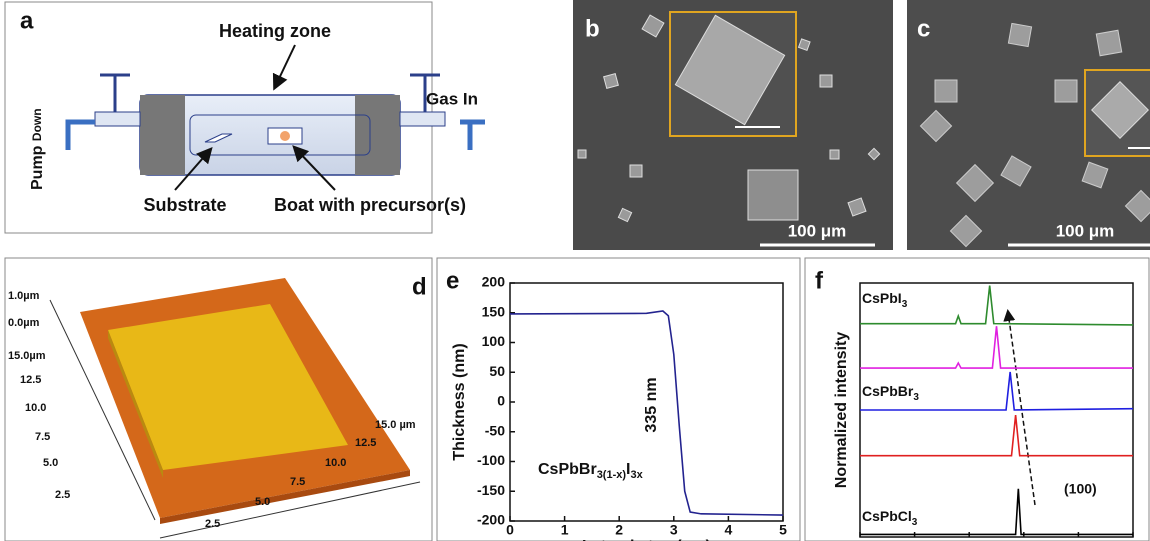 Image resolution: width=1150 pixels, height=541 pixels. Describe the element at coordinates (494, 282) in the screenshot. I see `y-tick-label: 200` at that location.